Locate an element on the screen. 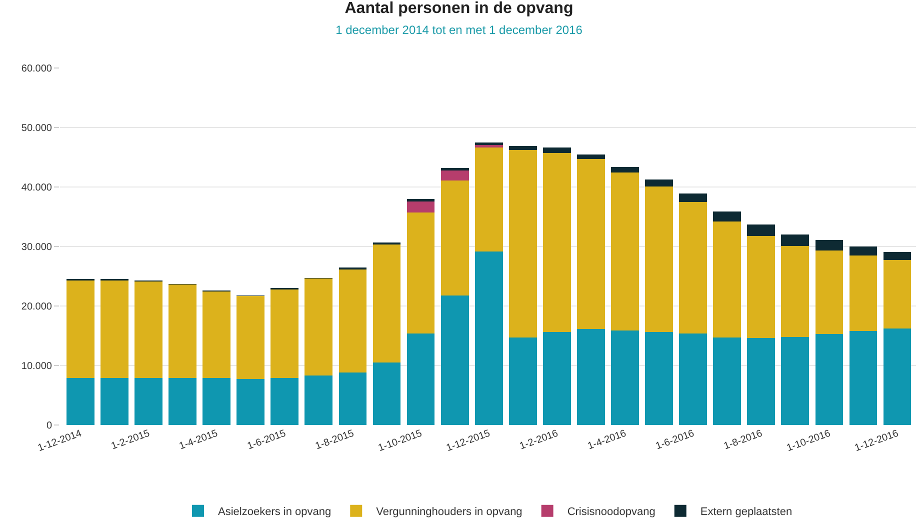 This screenshot has width=918, height=527. y-tick-label: 10.000 is located at coordinates (36, 366).